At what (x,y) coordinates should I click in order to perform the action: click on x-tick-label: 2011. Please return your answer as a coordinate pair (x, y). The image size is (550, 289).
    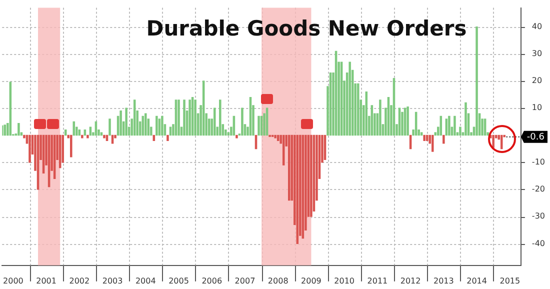
    Looking at the image, I should click on (377, 281).